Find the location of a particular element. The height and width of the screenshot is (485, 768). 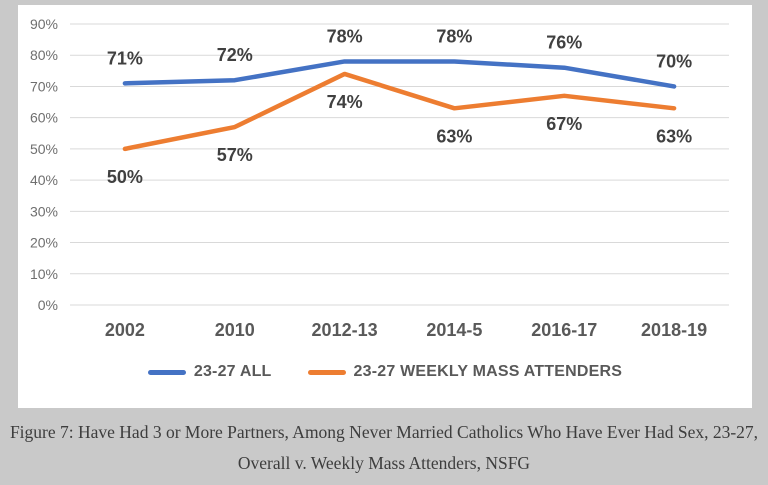

data-label-23-27-weekly-mass-attenders: 57% is located at coordinates (235, 155).